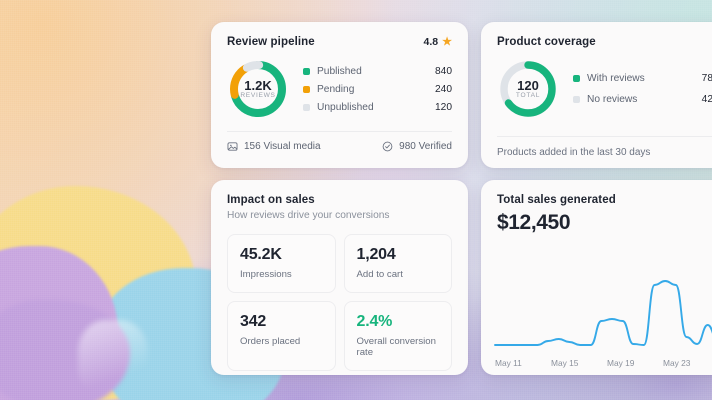 The image size is (712, 400). I want to click on metric-label-orders-placed: Orders placed, so click(270, 341).